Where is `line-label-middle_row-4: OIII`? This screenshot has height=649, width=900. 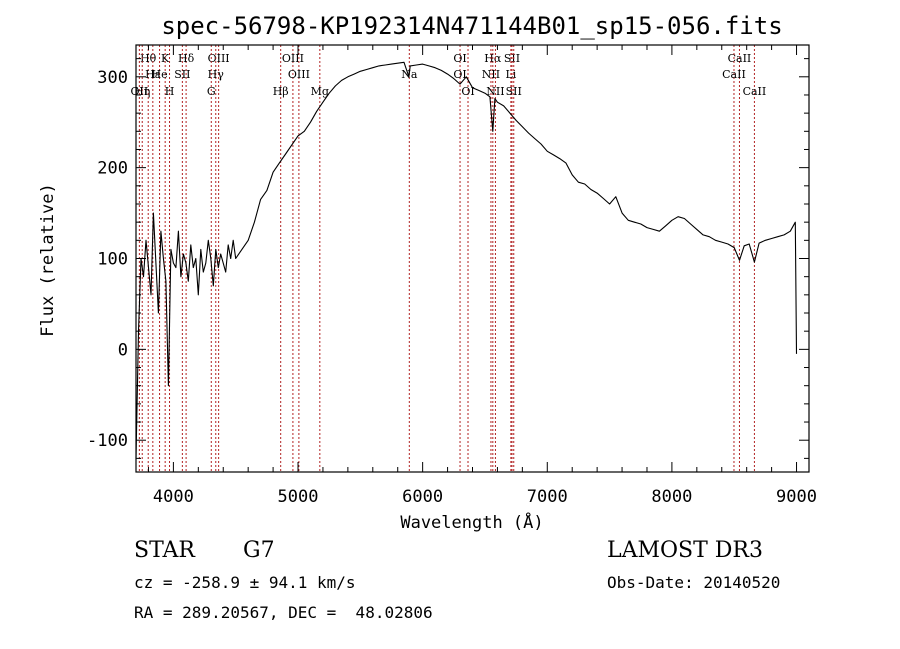 line-label-middle_row-4: OIII is located at coordinates (299, 74).